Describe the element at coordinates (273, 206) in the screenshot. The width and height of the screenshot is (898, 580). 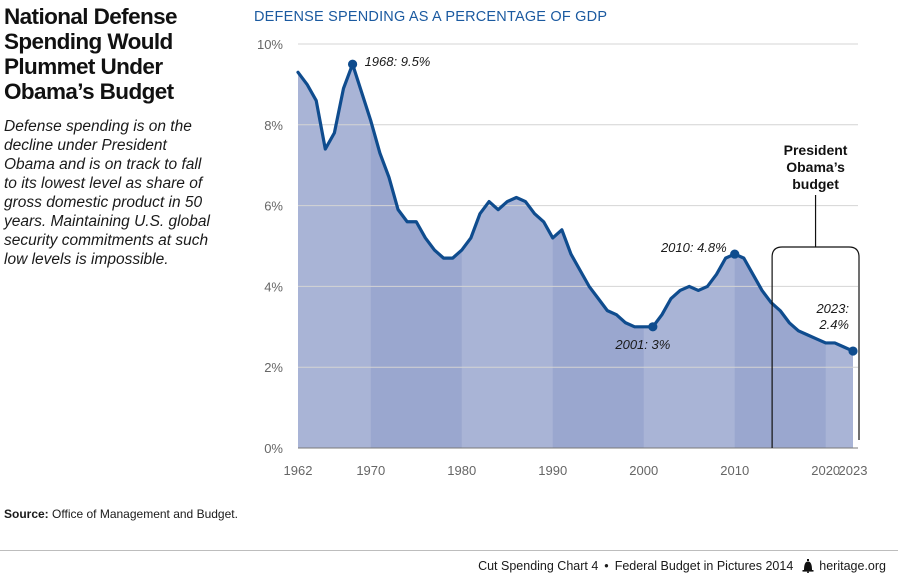
I see `y-tick-label: 6%` at that location.